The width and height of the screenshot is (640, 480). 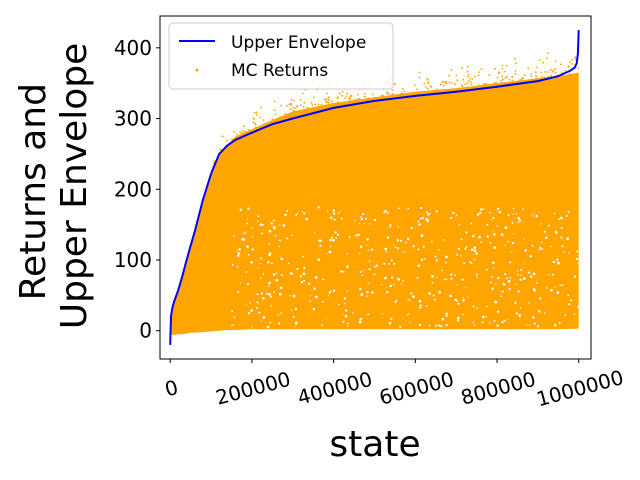 What do you see at coordinates (171, 388) in the screenshot?
I see `x-tick-label: 0` at bounding box center [171, 388].